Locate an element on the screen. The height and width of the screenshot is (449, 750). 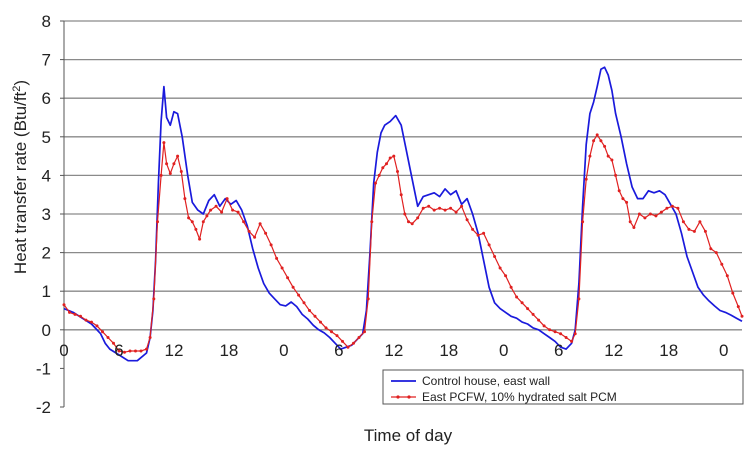
y-tick-label: 1 is located at coordinates (46, 291).